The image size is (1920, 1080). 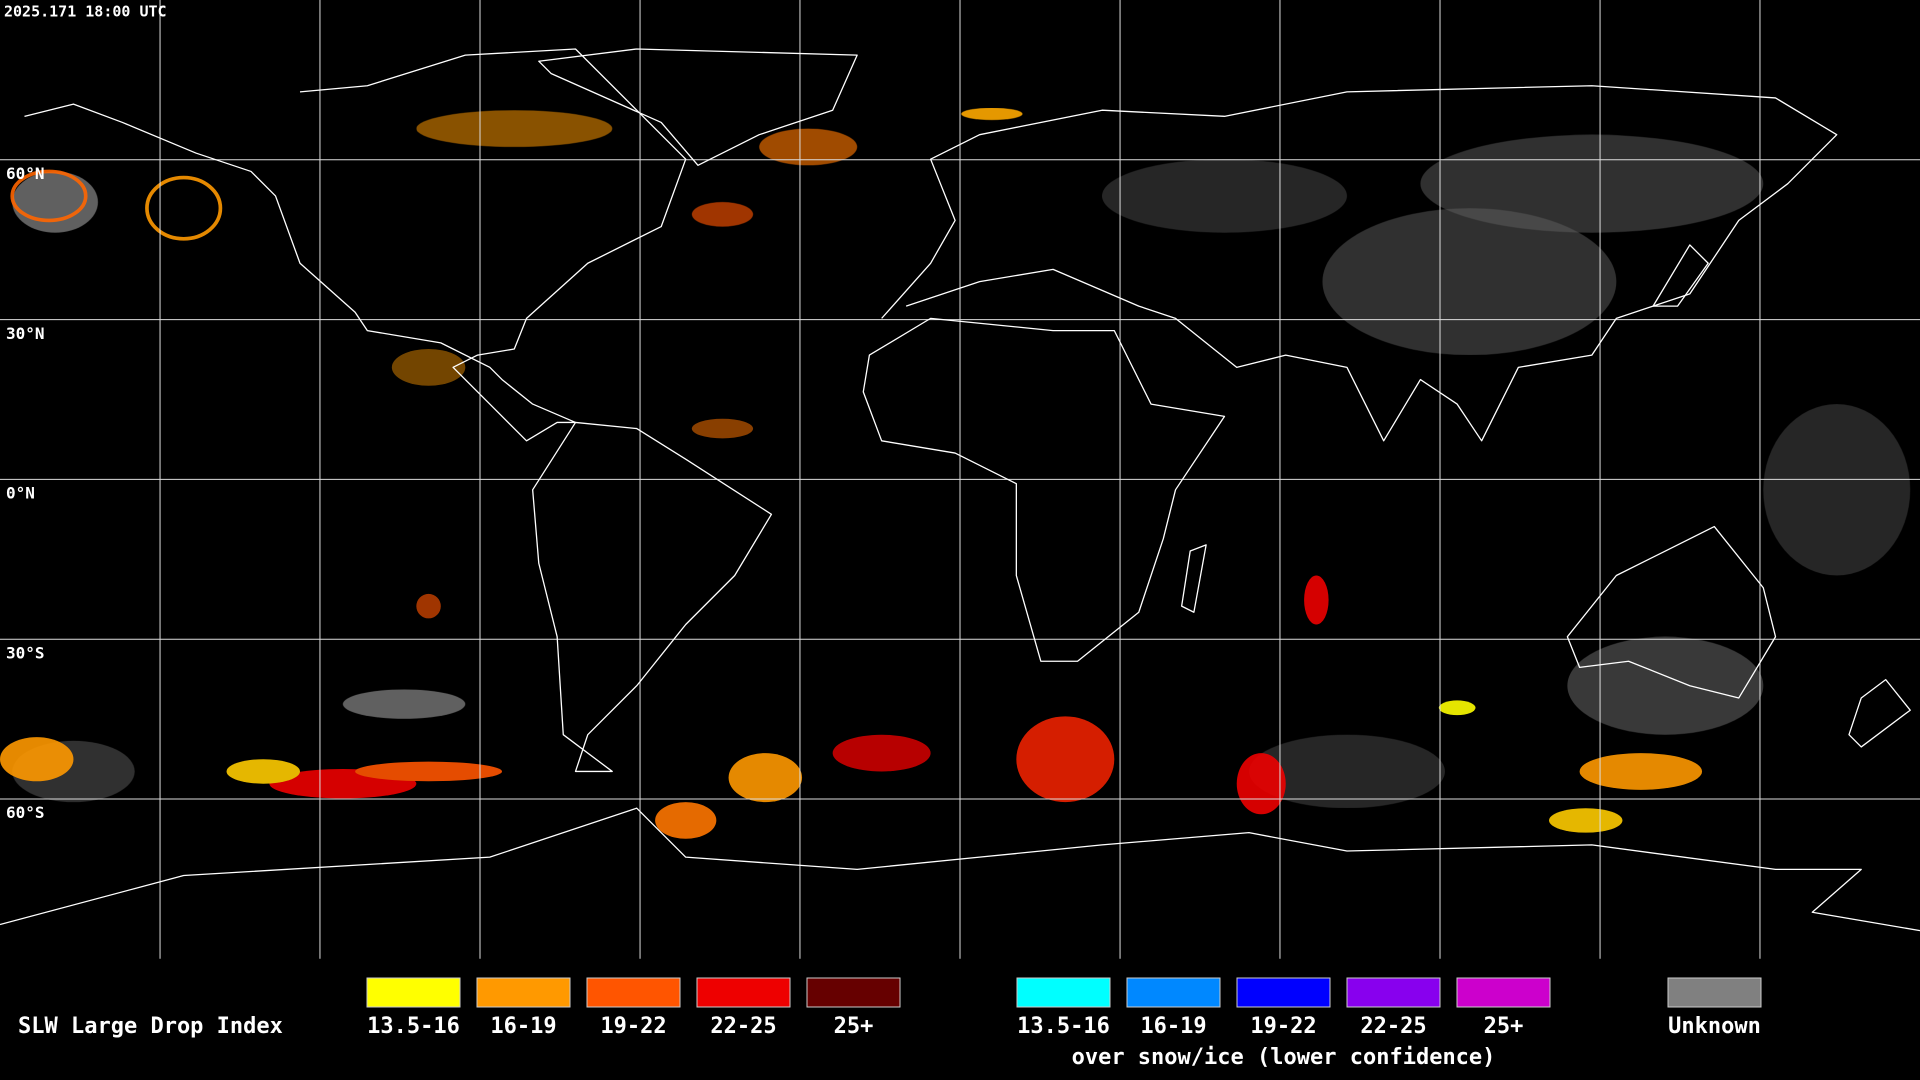 I want to click on latitude-label: 30°N, so click(x=25, y=333).